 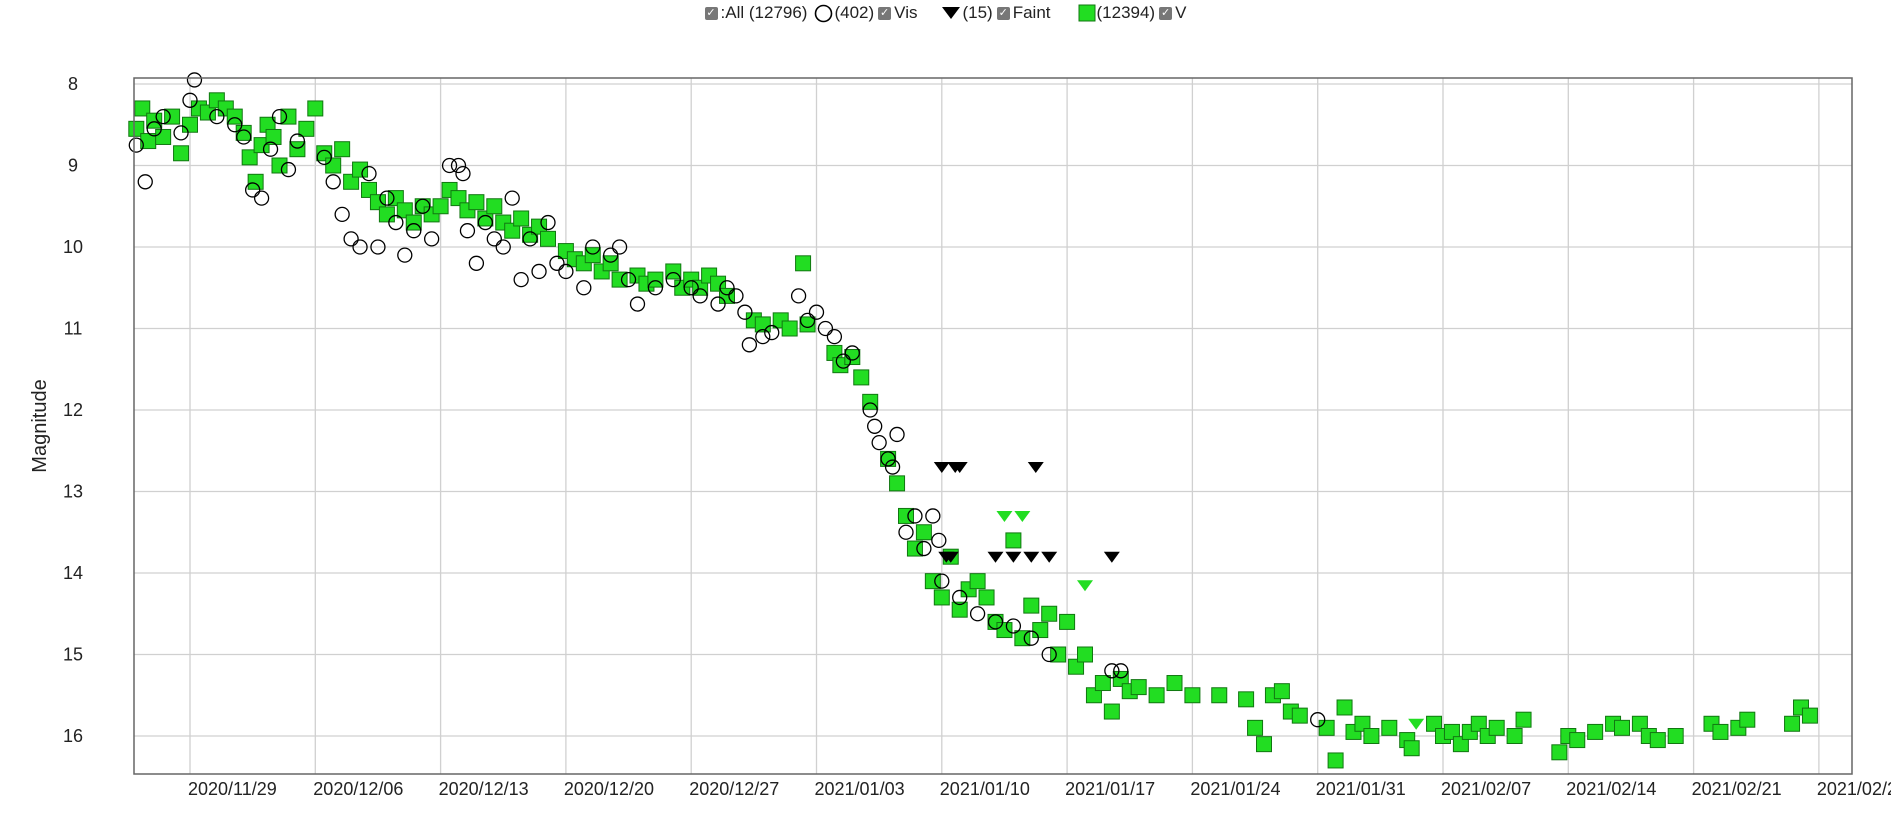 I want to click on legend-faint: (15) ✓ Faint, so click(x=996, y=13).